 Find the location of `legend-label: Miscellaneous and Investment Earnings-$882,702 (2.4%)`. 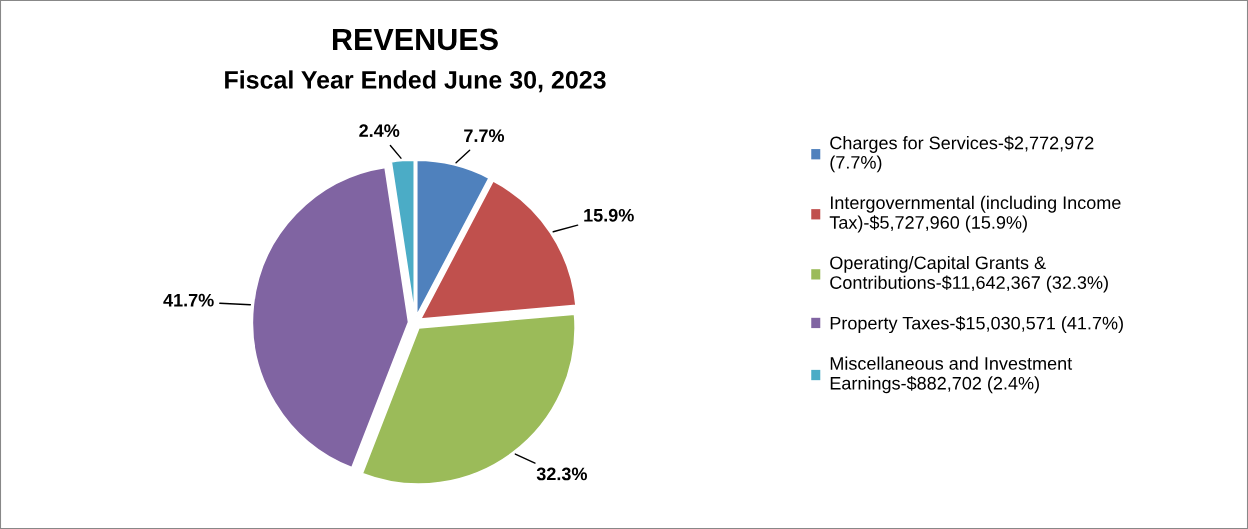

legend-label: Miscellaneous and Investment Earnings-$882,702 (2.4%) is located at coordinates (951, 375).